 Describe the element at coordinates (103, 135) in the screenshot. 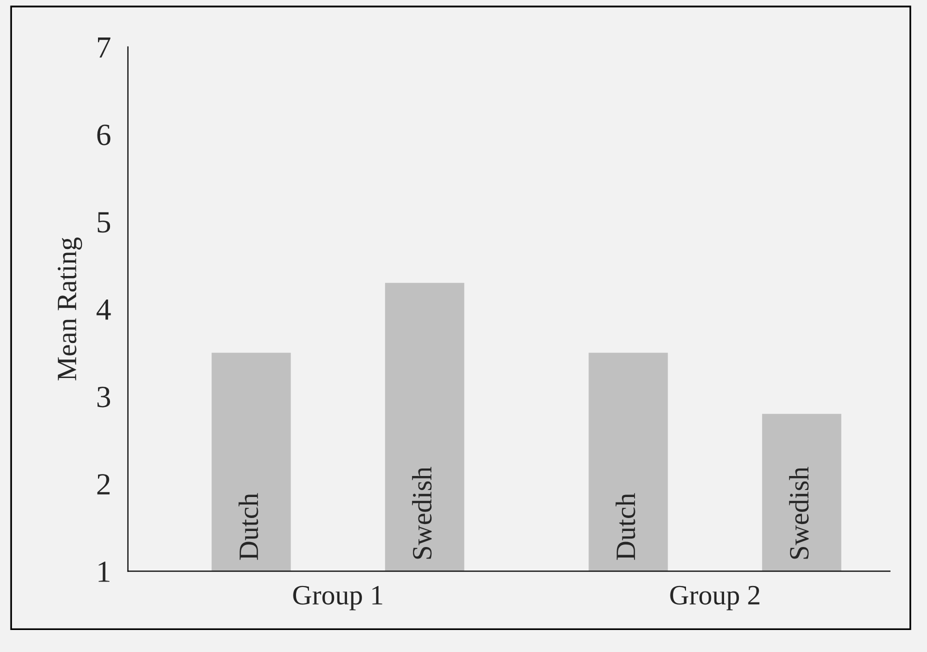

I see `y-tick-label: 6` at that location.